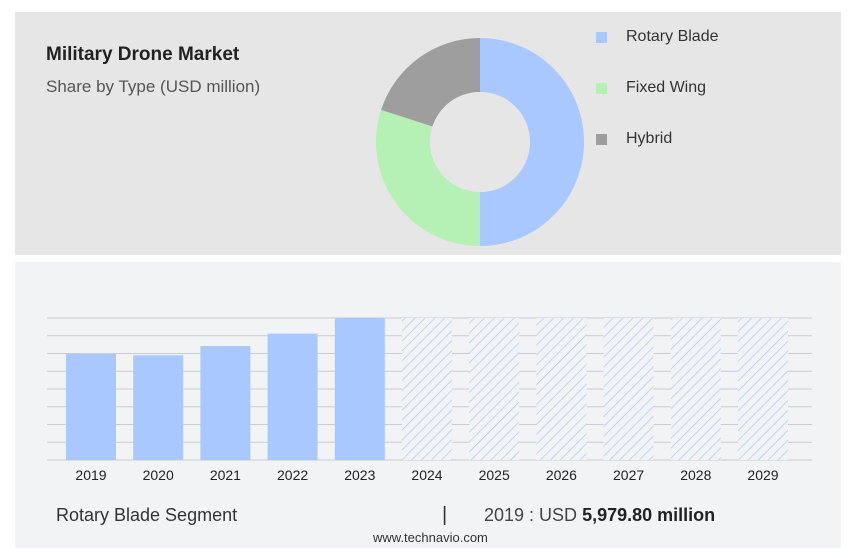 The width and height of the screenshot is (856, 558). I want to click on segment-amount: 5,979.80 million, so click(649, 515).